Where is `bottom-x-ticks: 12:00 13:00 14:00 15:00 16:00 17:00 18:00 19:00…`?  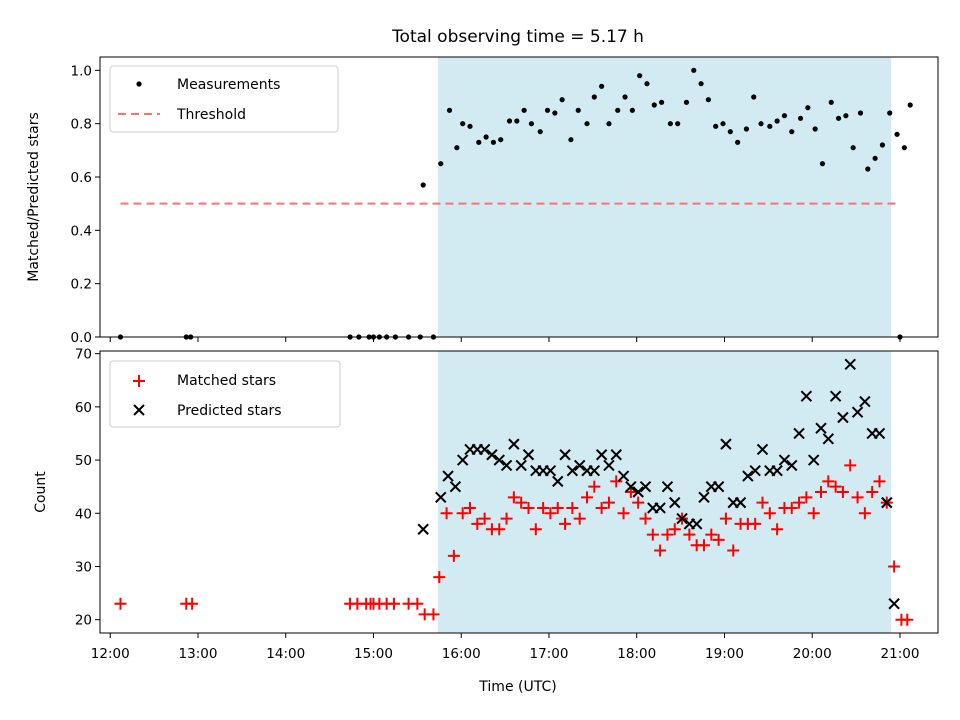 bottom-x-ticks: 12:00 13:00 14:00 15:00 16:00 17:00 18:00 19:00… is located at coordinates (505, 647).